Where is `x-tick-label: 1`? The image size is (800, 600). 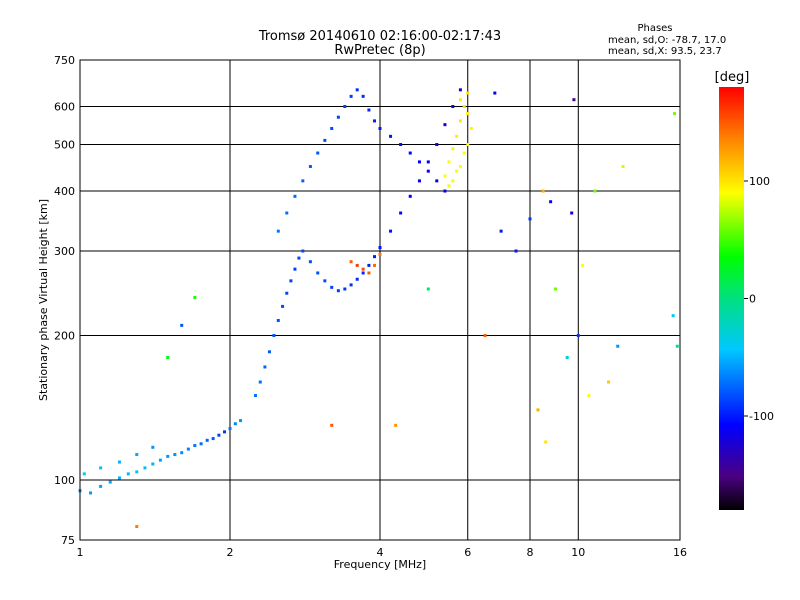
x-tick-label: 1 is located at coordinates (80, 552).